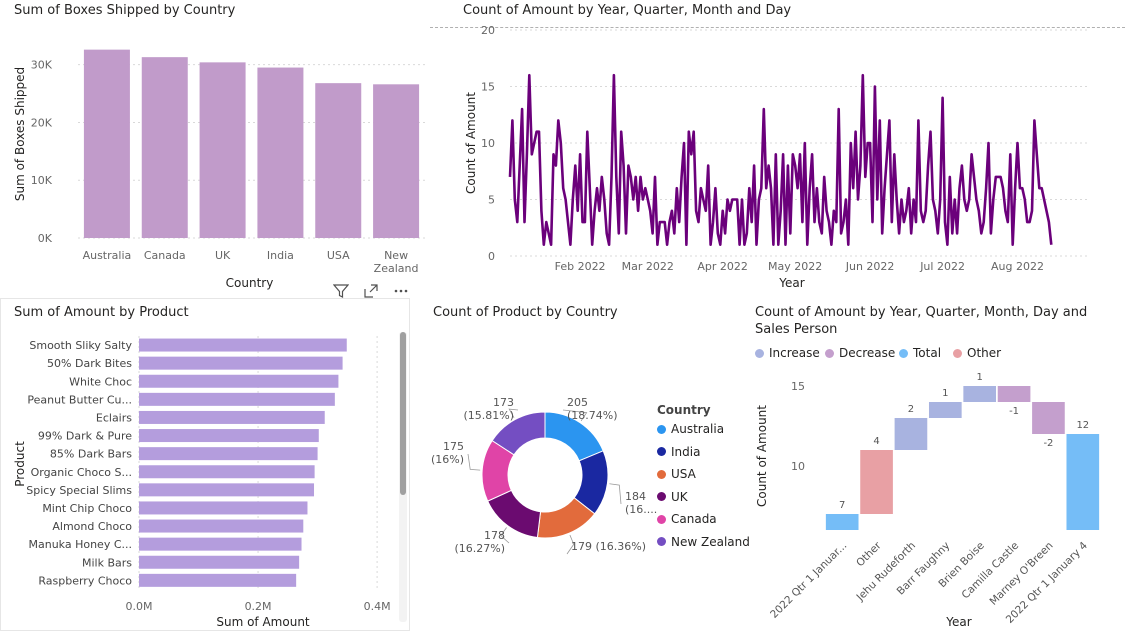 The height and width of the screenshot is (633, 1125). What do you see at coordinates (107, 562) in the screenshot?
I see `y-tick-label: Milk Bars` at bounding box center [107, 562].